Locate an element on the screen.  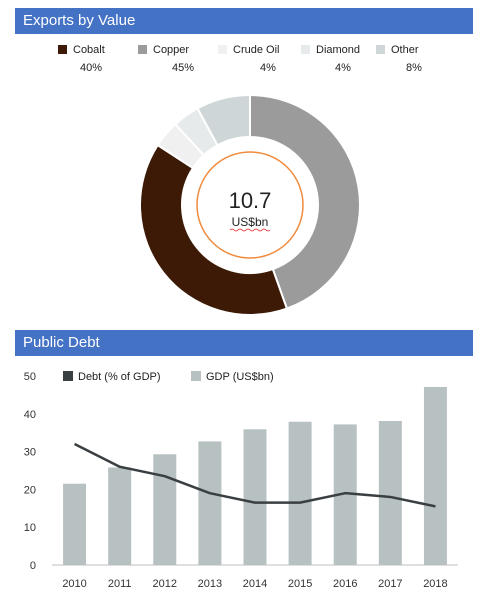
y-tick-label: 0 is located at coordinates (33, 566).